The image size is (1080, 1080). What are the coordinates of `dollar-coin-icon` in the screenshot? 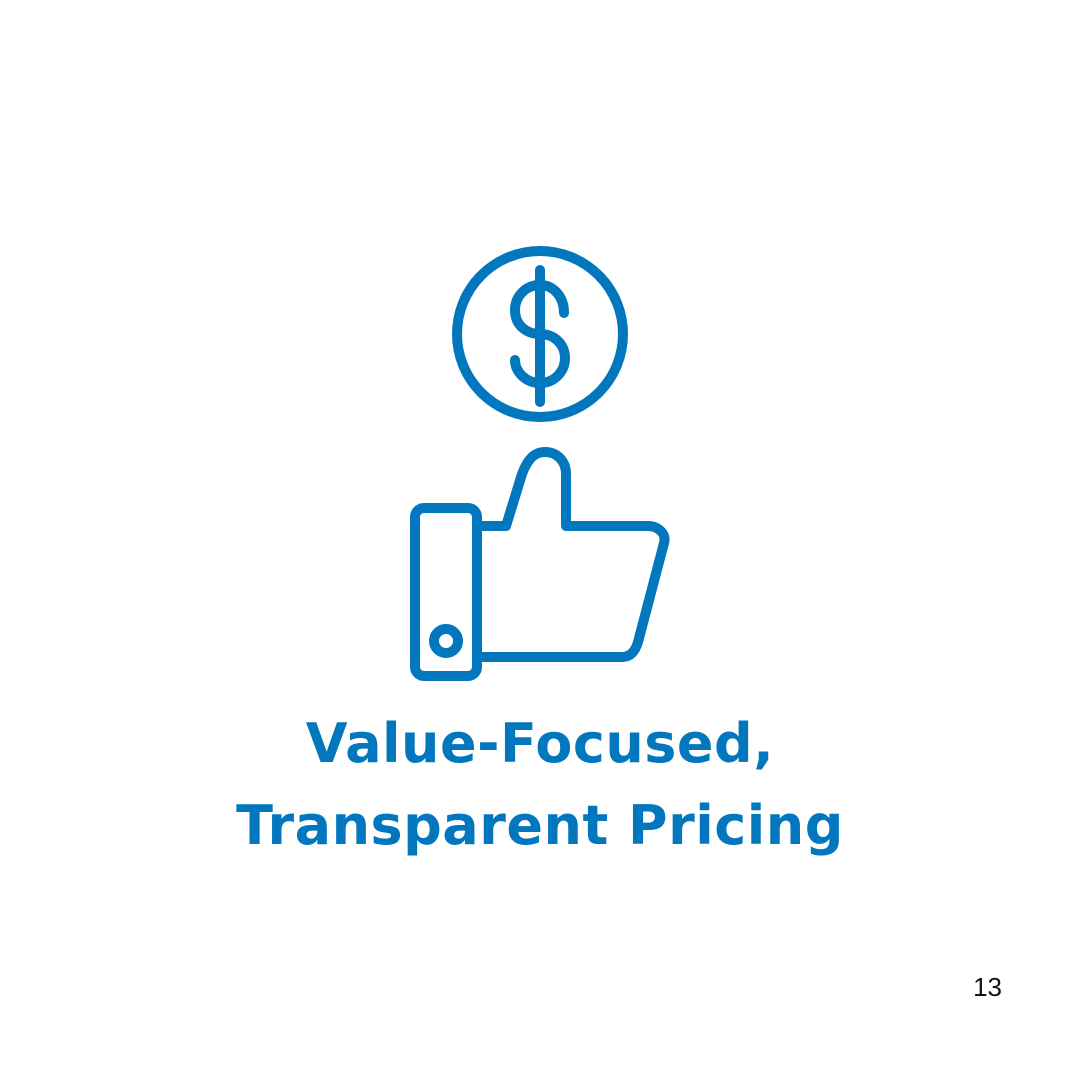 It's located at (540, 334).